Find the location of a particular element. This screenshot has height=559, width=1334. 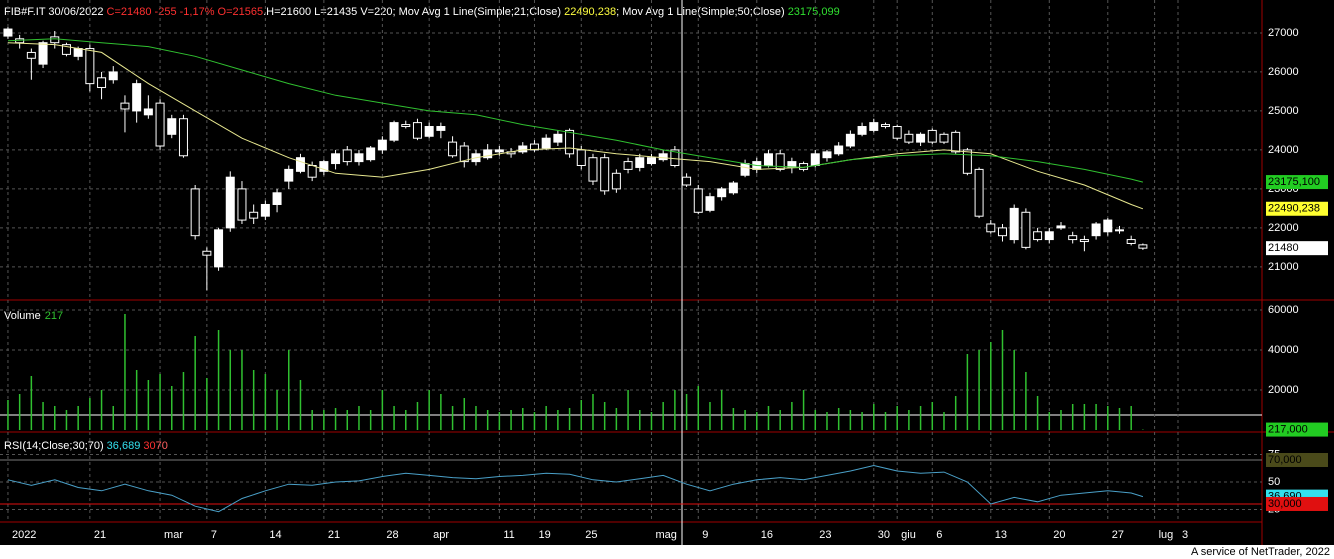

x-tick-label: giu is located at coordinates (908, 535).